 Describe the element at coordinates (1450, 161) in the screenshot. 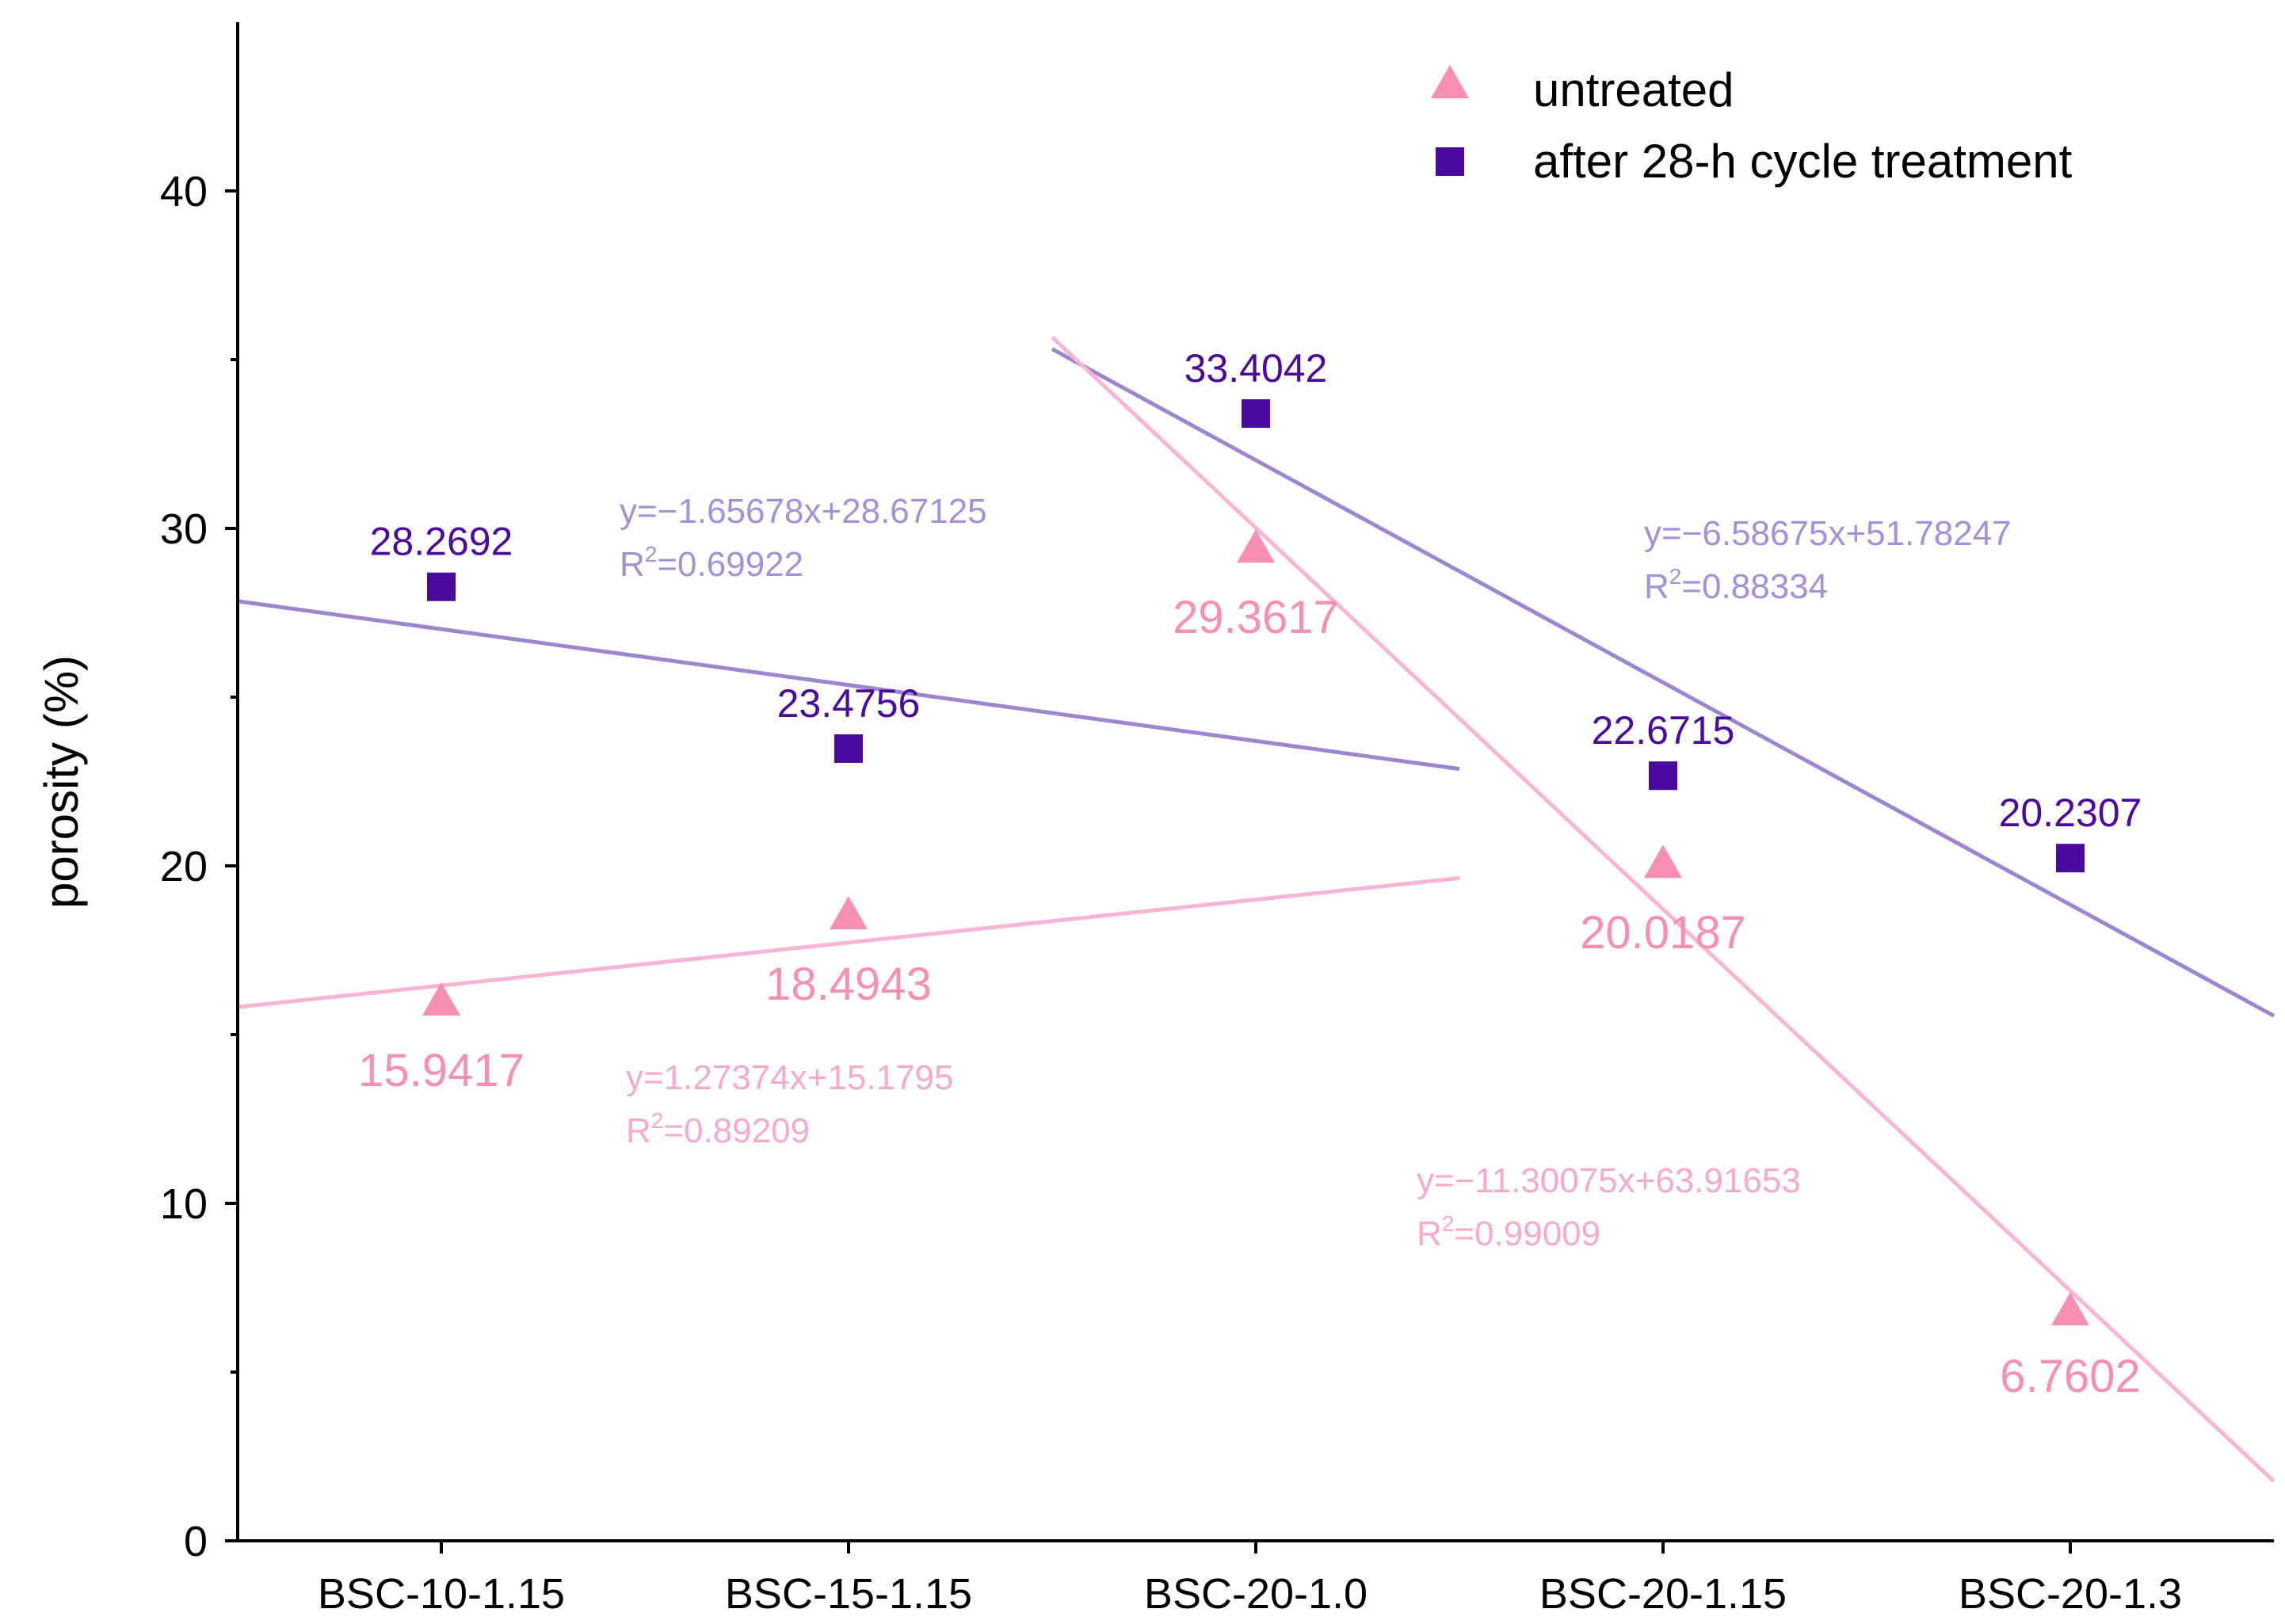

I see `legend-square-icon` at that location.